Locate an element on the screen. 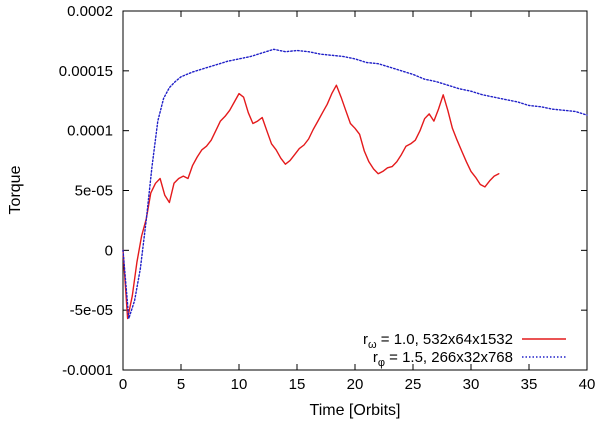 This screenshot has height=426, width=600. x-tick-label: 25 is located at coordinates (413, 384).